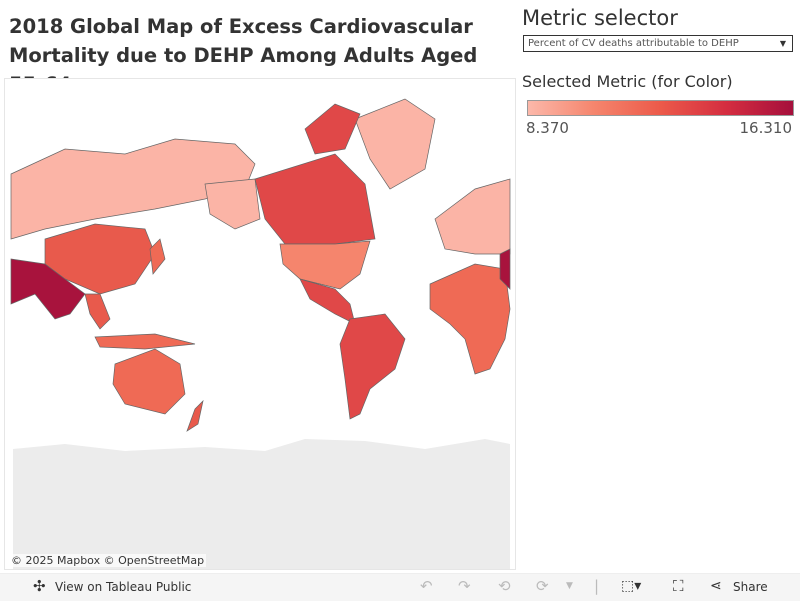  I want to click on color-legend-ramp, so click(660, 108).